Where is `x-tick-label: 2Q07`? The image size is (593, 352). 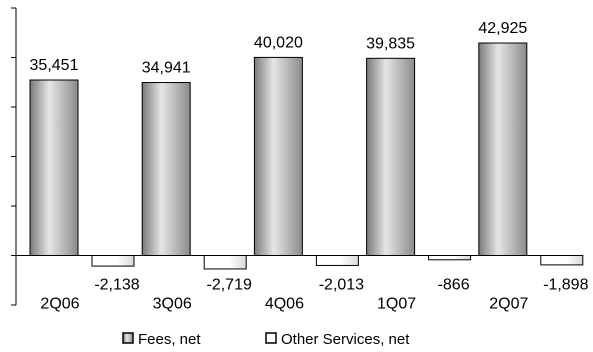 x-tick-label: 2Q07 is located at coordinates (508, 304).